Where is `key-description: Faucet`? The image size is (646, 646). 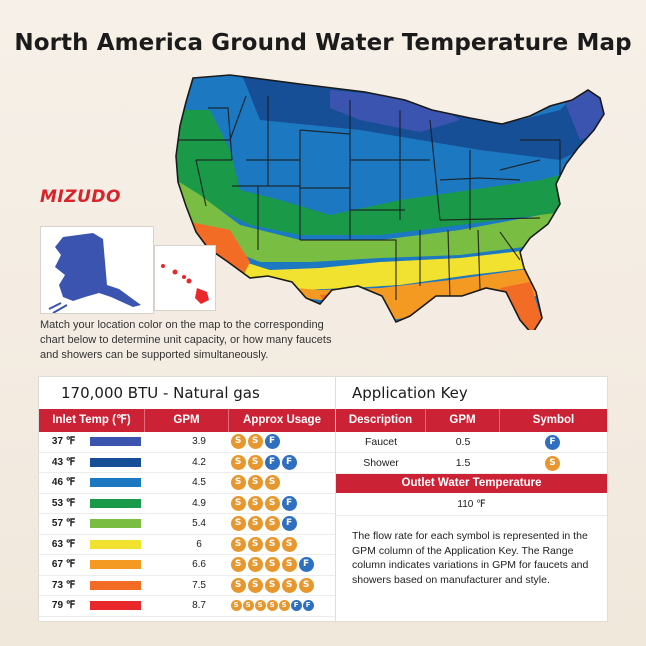
key-description: Faucet is located at coordinates (381, 442).